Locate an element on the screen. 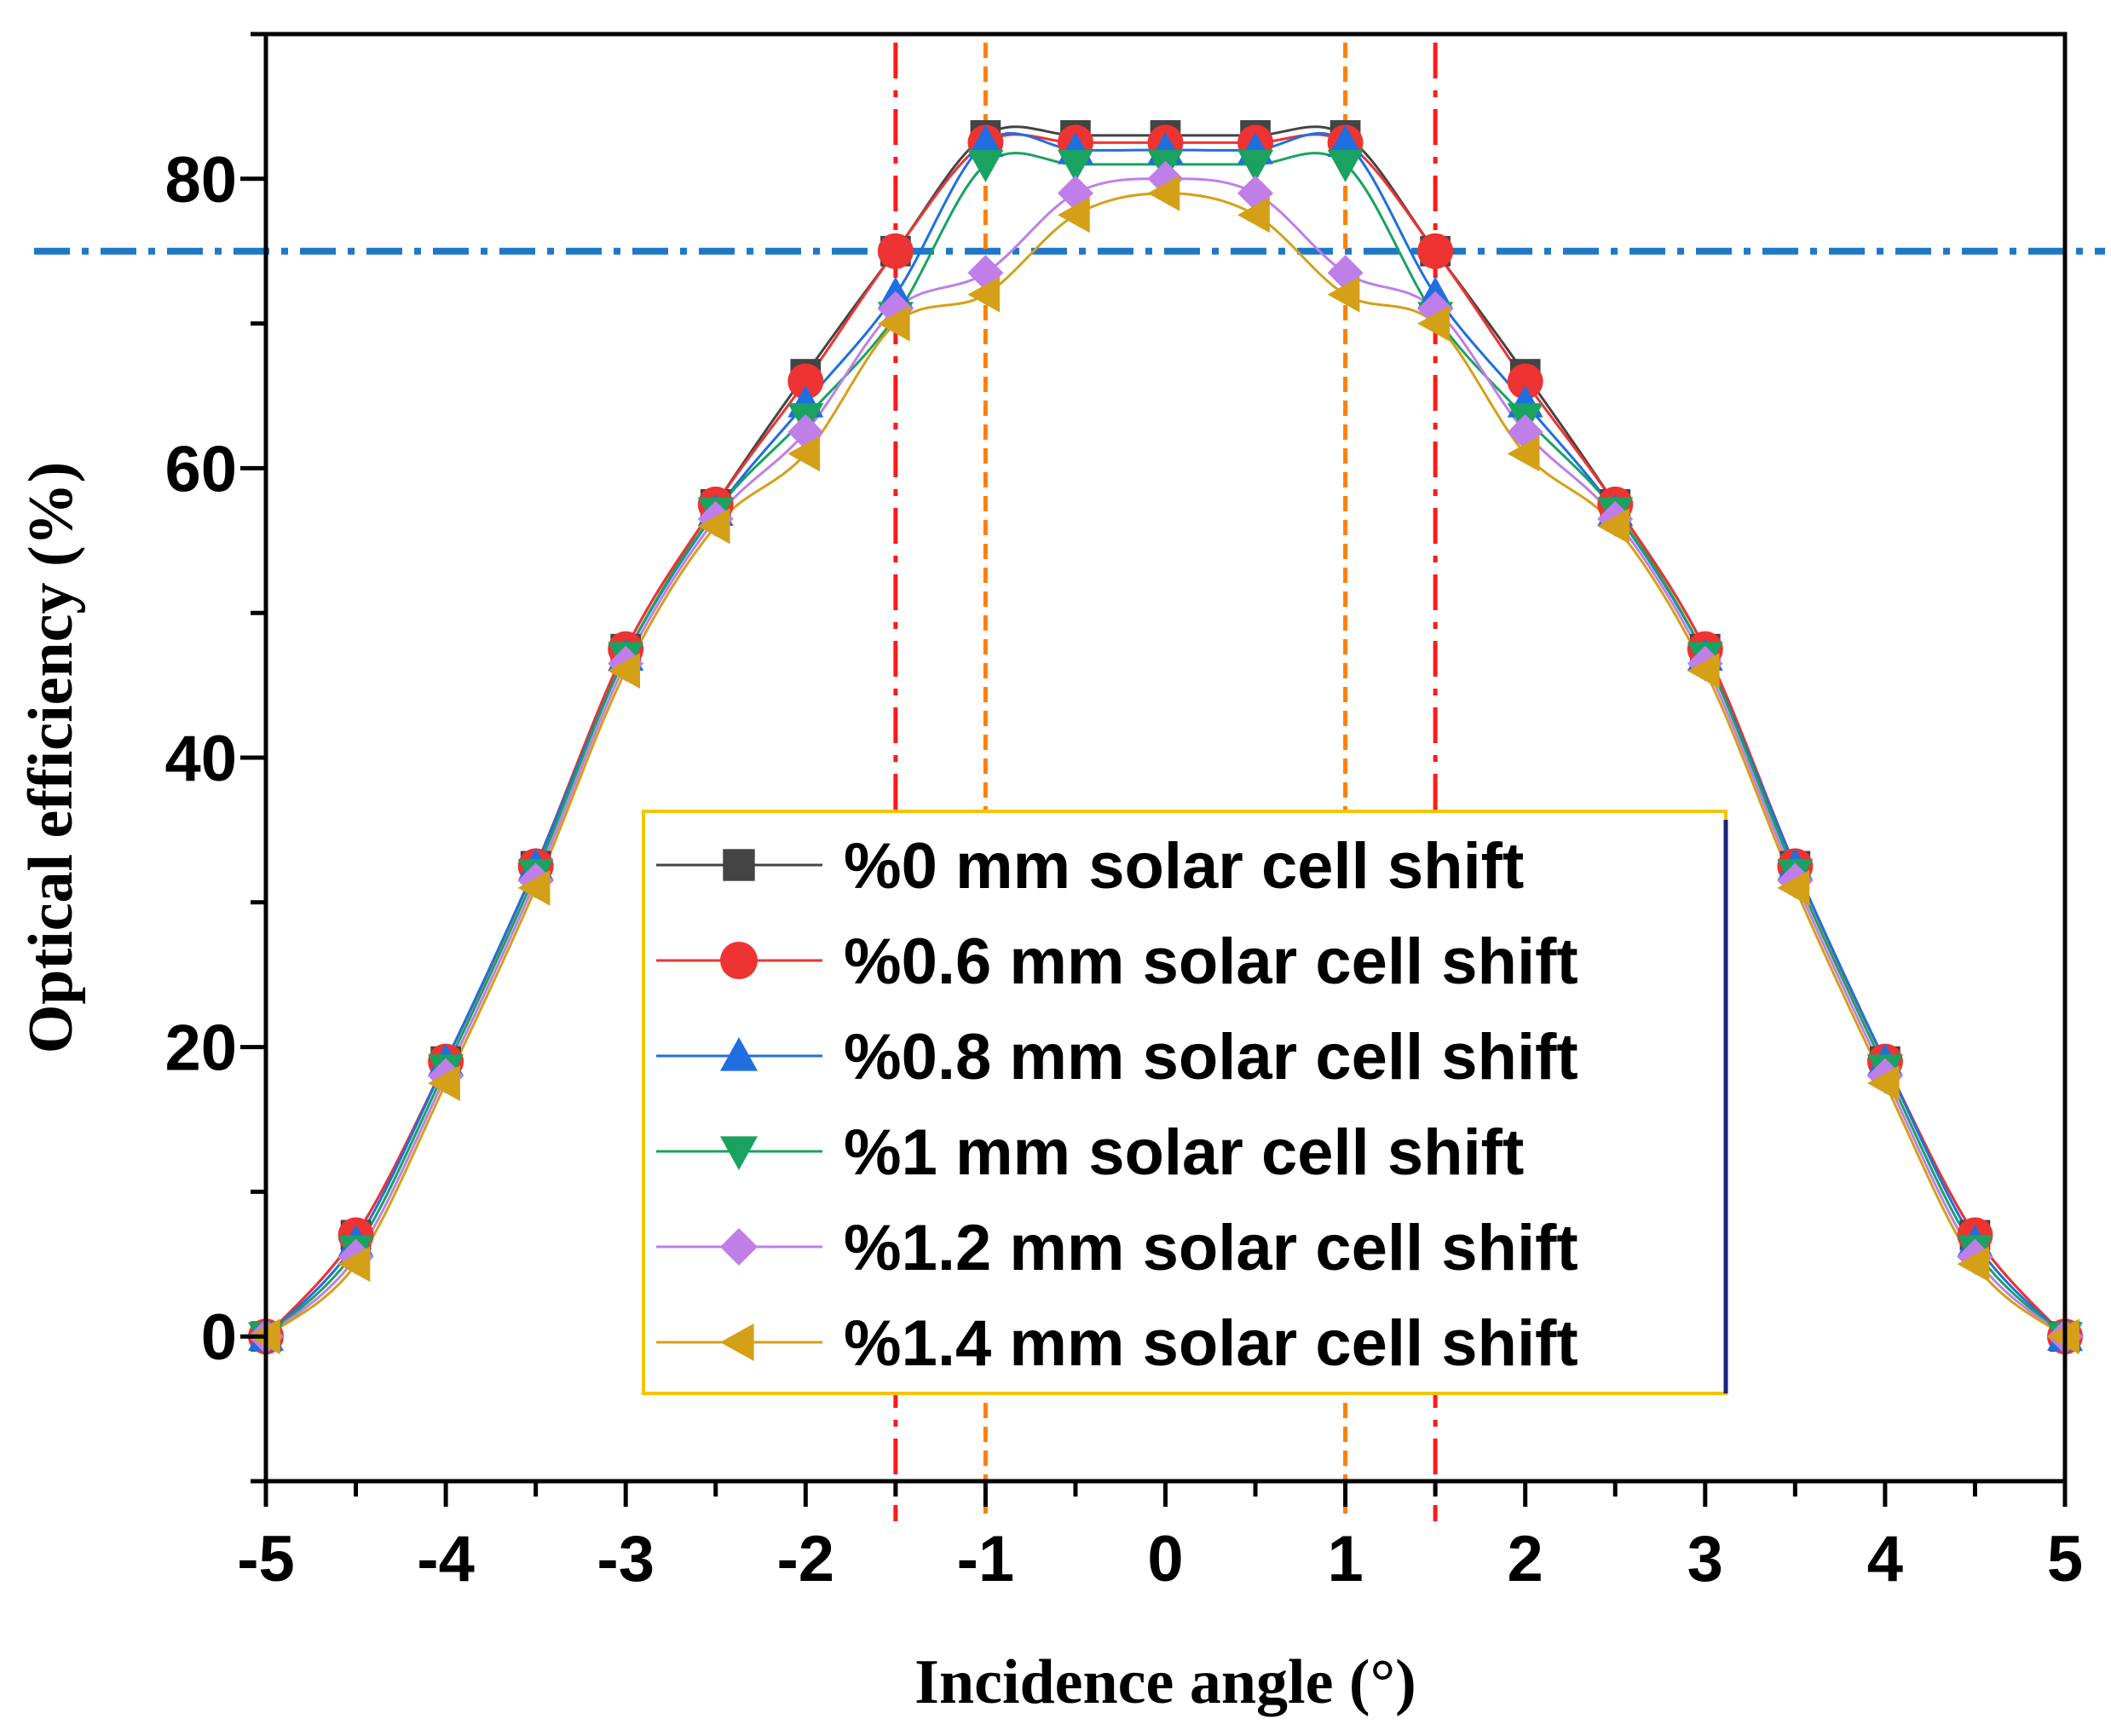 The height and width of the screenshot is (1736, 2111). legend-label: %1.2 mm solar cell shift is located at coordinates (1211, 1248).